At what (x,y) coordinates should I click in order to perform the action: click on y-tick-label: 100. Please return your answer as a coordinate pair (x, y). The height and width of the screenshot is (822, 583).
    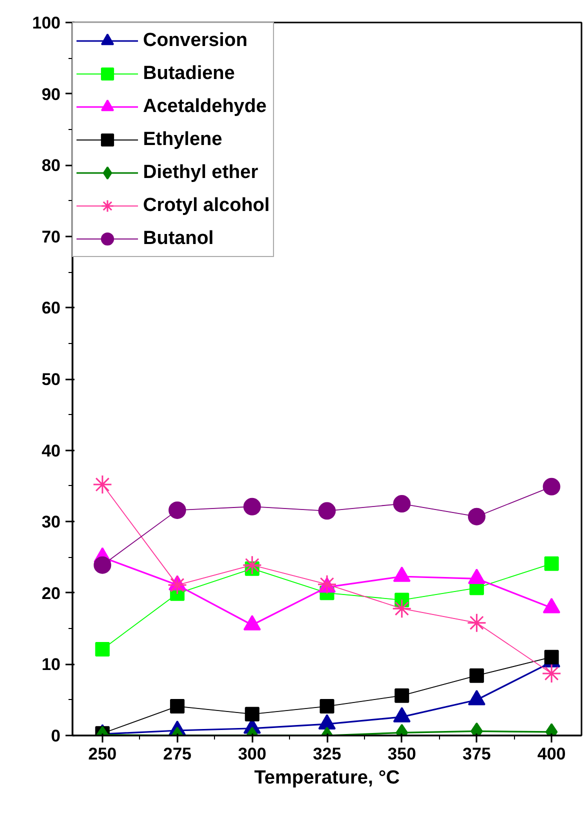
    Looking at the image, I should click on (46, 23).